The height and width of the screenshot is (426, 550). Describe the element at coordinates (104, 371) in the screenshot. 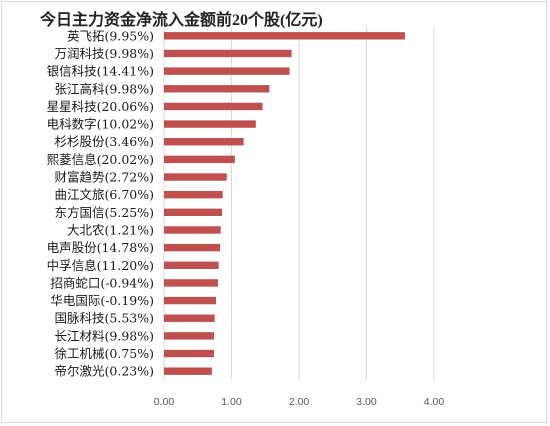

I see `category-label: 帝尔激光(0.23%)` at that location.